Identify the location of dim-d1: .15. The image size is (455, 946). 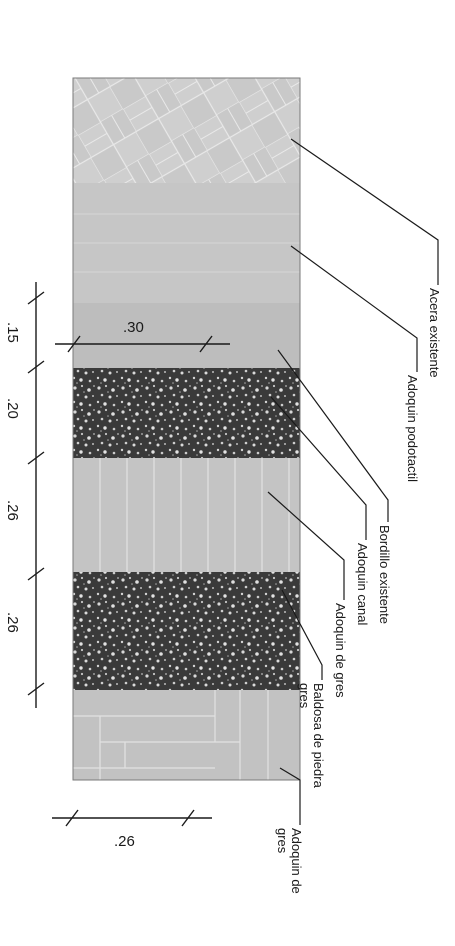
(12, 332).